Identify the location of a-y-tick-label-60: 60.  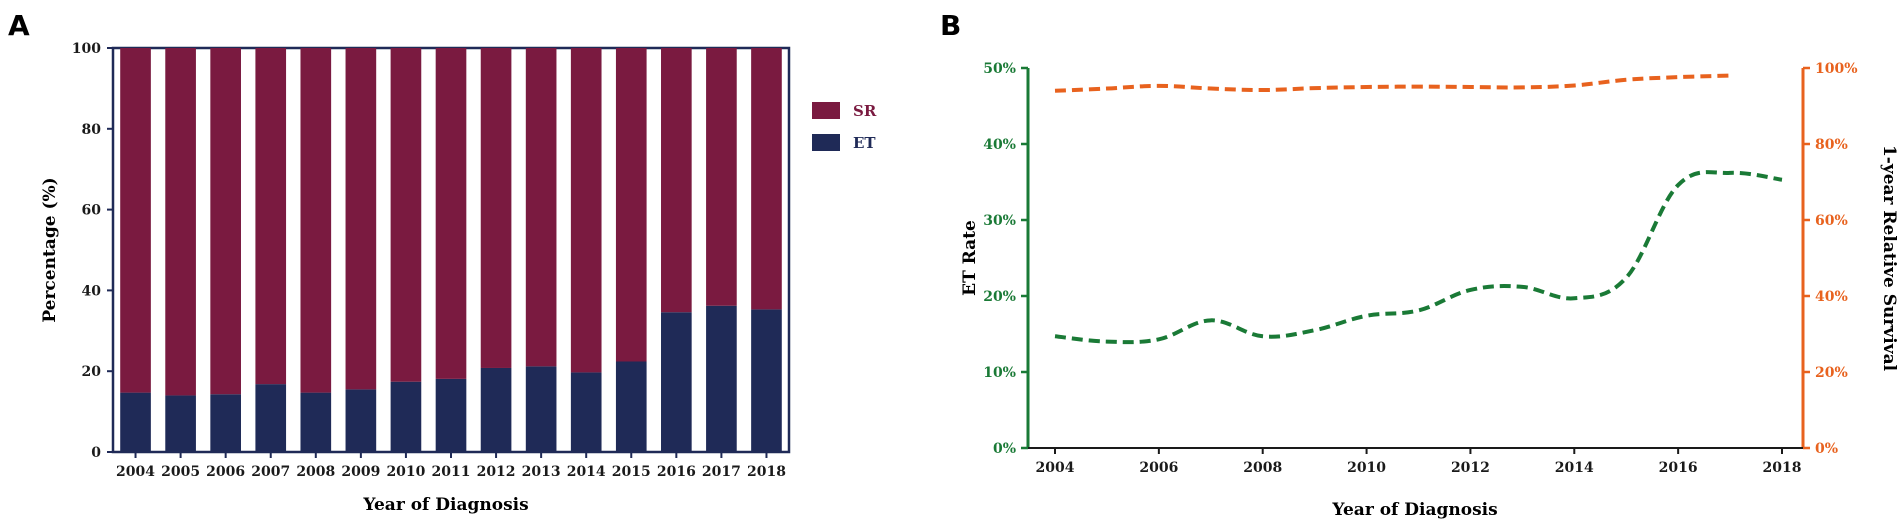
(92, 211).